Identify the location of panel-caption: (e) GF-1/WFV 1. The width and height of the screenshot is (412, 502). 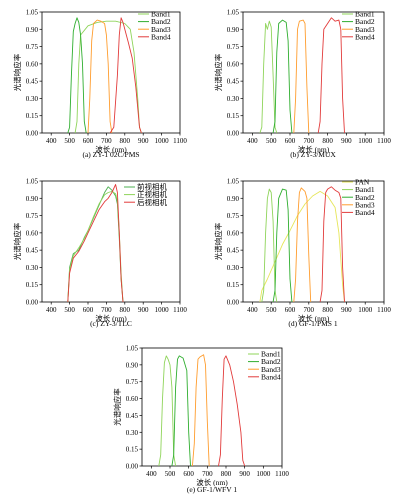
(212, 489).